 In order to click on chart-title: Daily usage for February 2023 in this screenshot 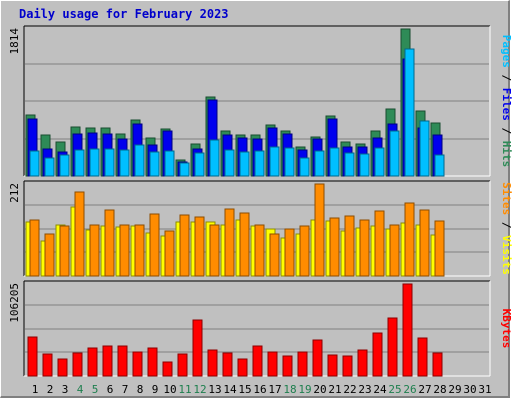, I will do `click(124, 14)`.